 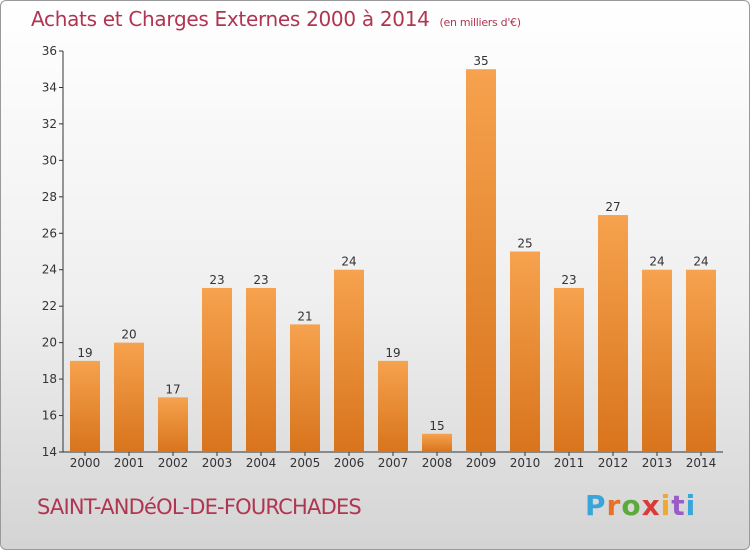 What do you see at coordinates (49, 343) in the screenshot?
I see `y-tick-label: 20` at bounding box center [49, 343].